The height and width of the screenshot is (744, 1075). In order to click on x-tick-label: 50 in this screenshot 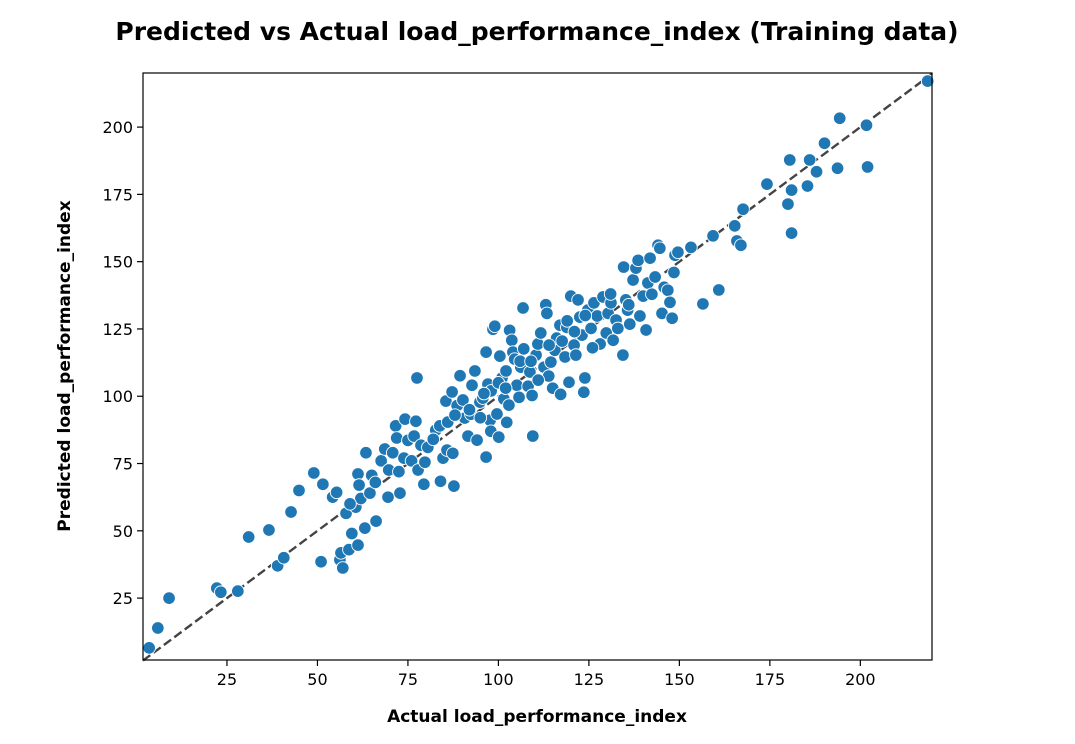, I will do `click(317, 679)`.